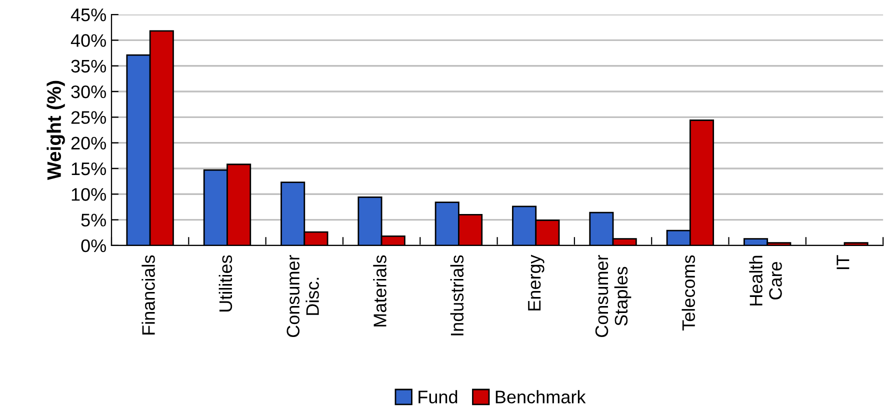 This screenshot has width=892, height=416. Describe the element at coordinates (93, 220) in the screenshot. I see `y-tick-label: 5%` at that location.